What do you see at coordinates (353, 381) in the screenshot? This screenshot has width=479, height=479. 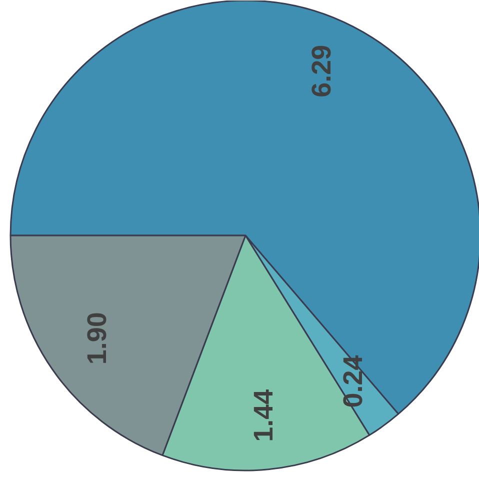 I see `data-label: 0.24` at bounding box center [353, 381].